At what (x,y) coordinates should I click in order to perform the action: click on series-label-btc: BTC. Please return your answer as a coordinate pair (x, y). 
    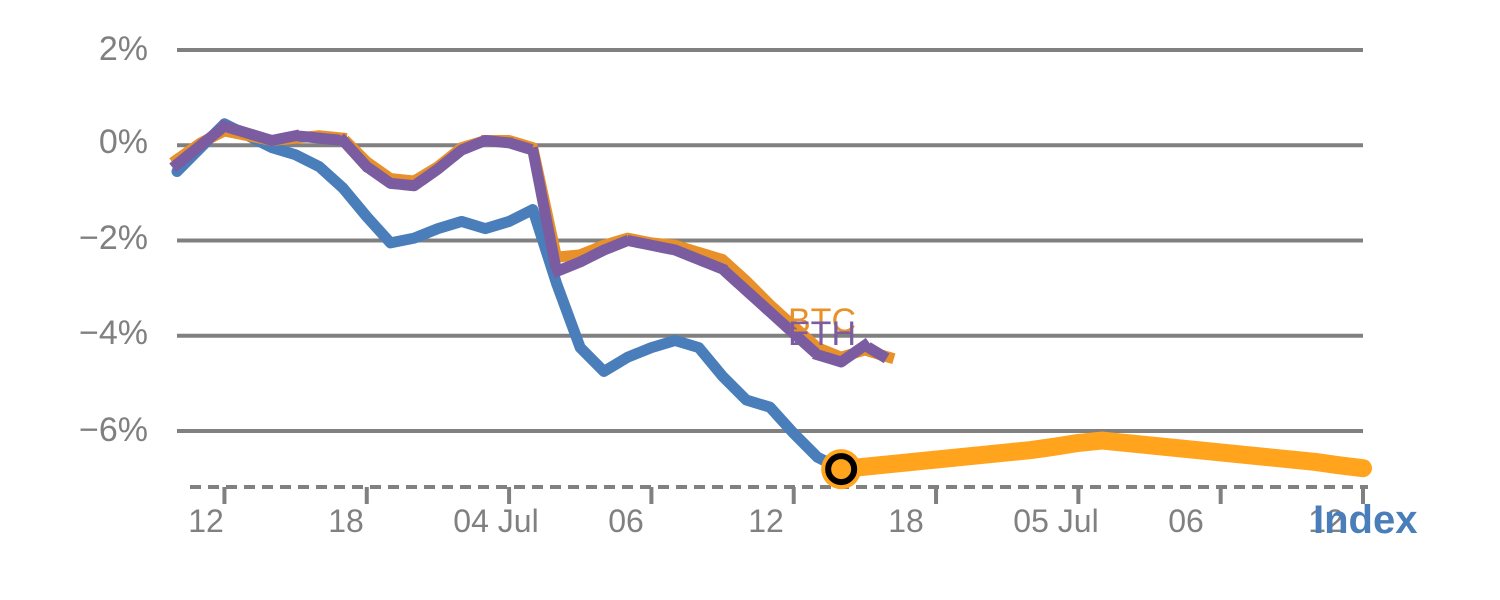
    Looking at the image, I should click on (822, 321).